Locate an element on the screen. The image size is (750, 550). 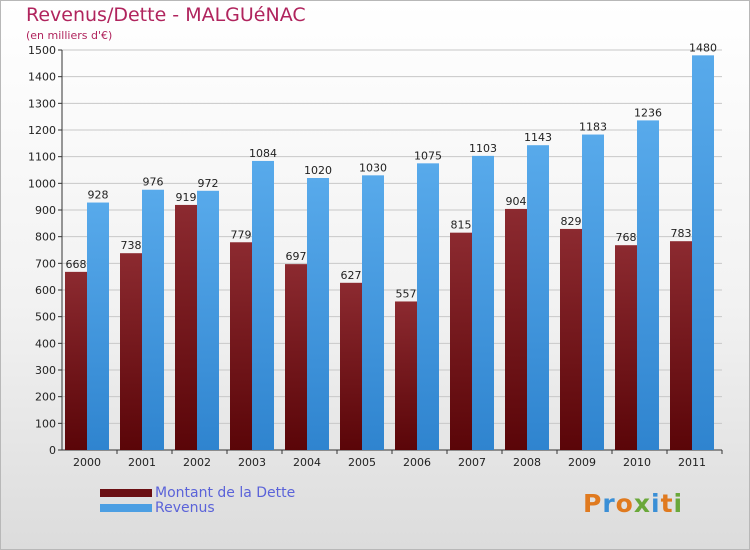
legend-label-revenue: Revenus is located at coordinates (185, 508).